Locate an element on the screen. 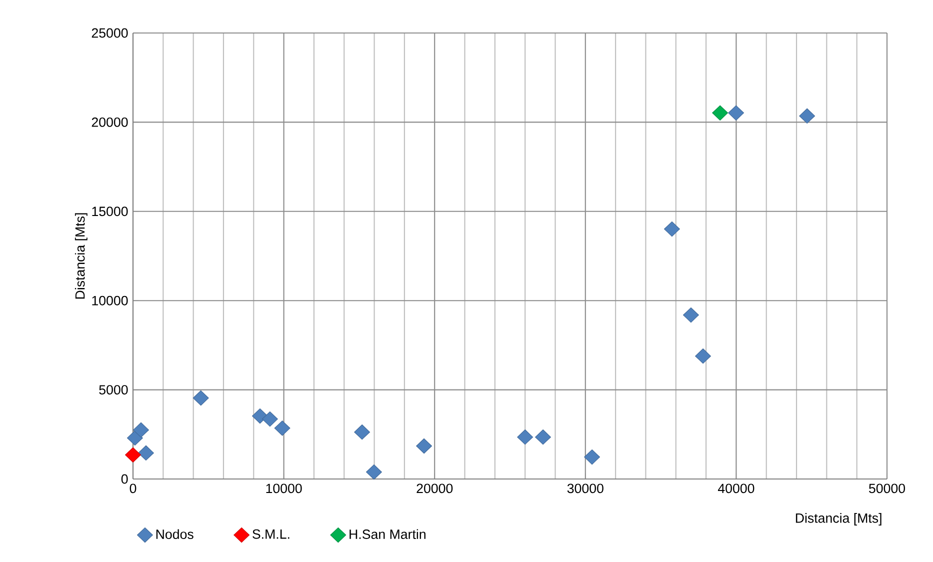 The height and width of the screenshot is (562, 933). x-tick-label: 30000 is located at coordinates (585, 489).